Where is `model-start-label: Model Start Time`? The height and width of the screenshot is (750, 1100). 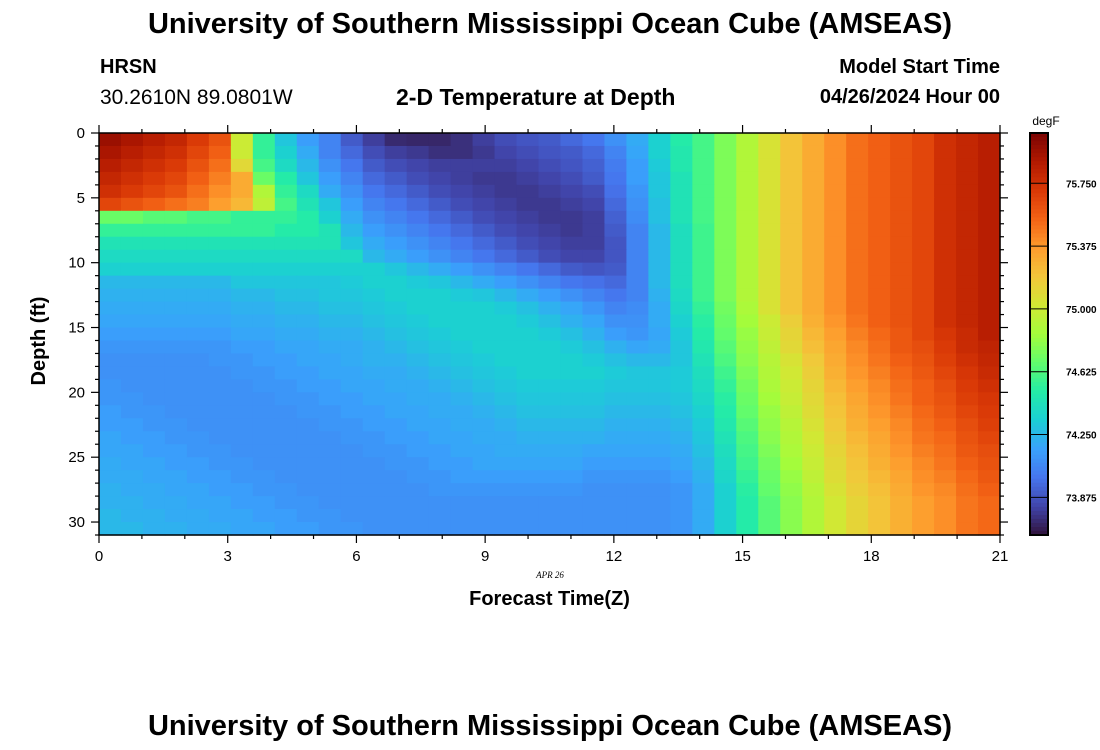
model-start-label: Model Start Time is located at coordinates (919, 67).